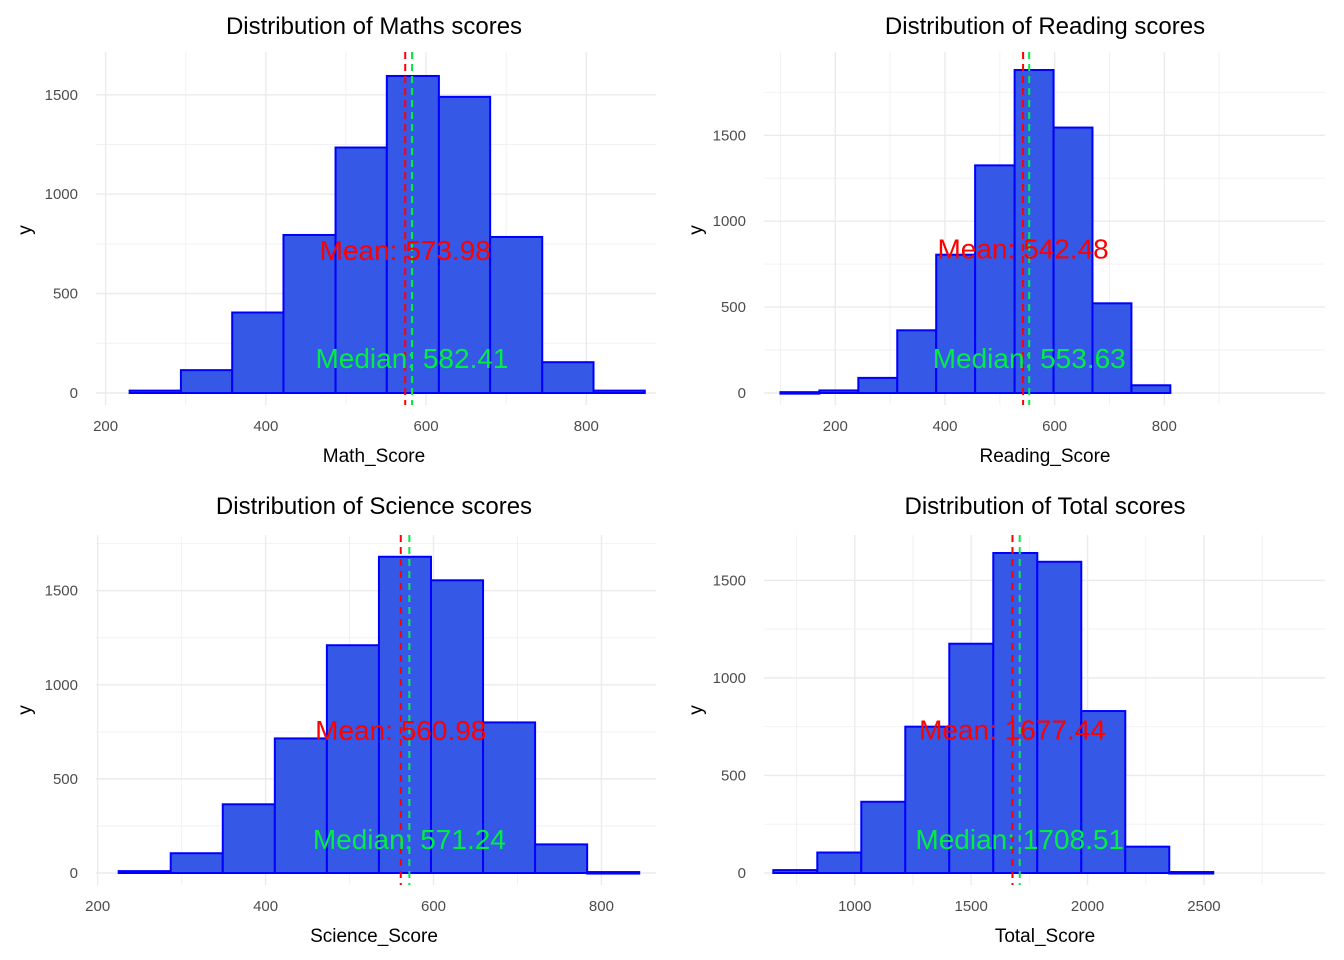 This screenshot has width=1344, height=960. What do you see at coordinates (374, 456) in the screenshot?
I see `x-axis-label: Math_Score` at bounding box center [374, 456].